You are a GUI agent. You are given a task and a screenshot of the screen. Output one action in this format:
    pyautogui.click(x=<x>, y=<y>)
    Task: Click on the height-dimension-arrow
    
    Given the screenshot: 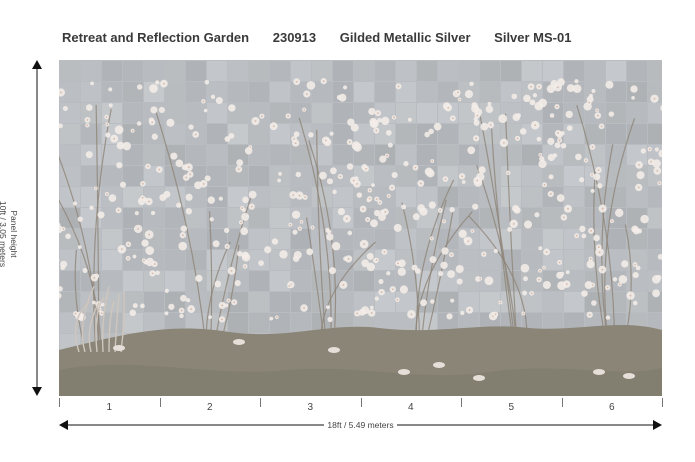 What is the action you would take?
    pyautogui.click(x=37, y=228)
    